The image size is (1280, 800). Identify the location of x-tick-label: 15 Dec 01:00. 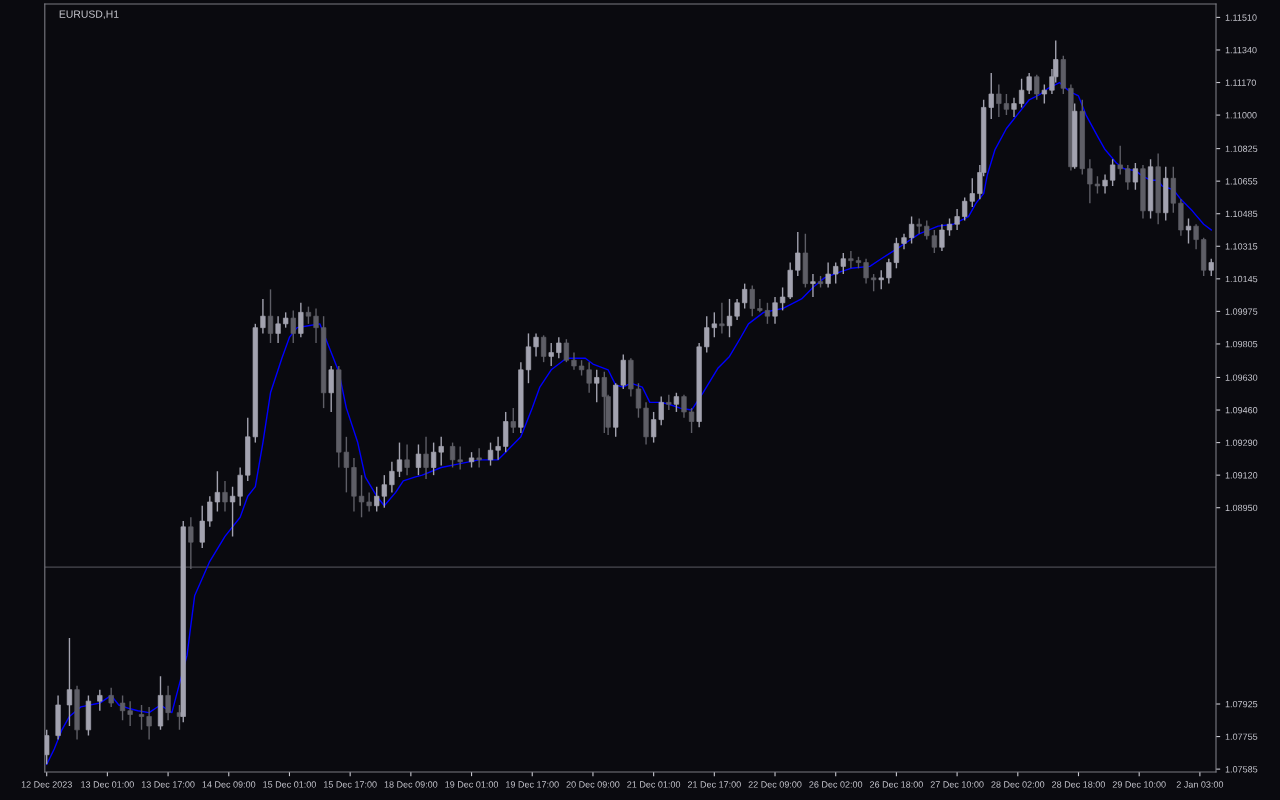
(289, 784).